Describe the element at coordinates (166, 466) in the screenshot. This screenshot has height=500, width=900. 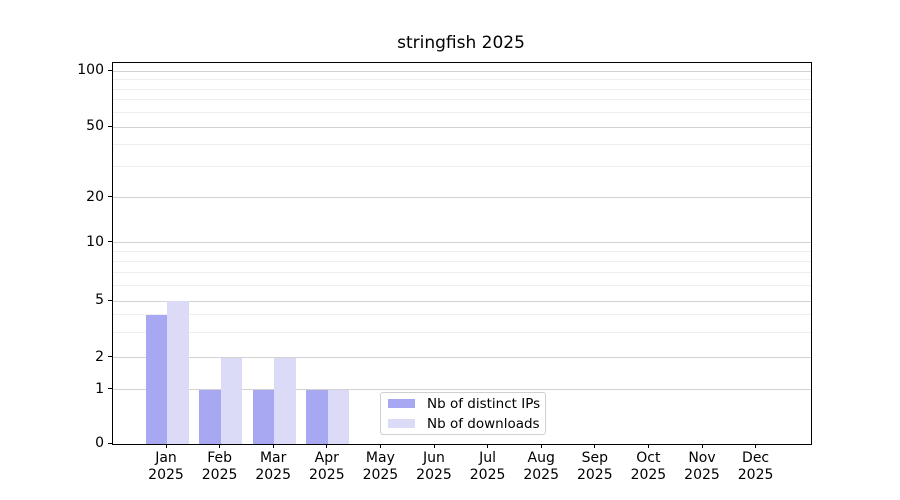
I see `x-tick-label-jan: Jan 2025` at that location.